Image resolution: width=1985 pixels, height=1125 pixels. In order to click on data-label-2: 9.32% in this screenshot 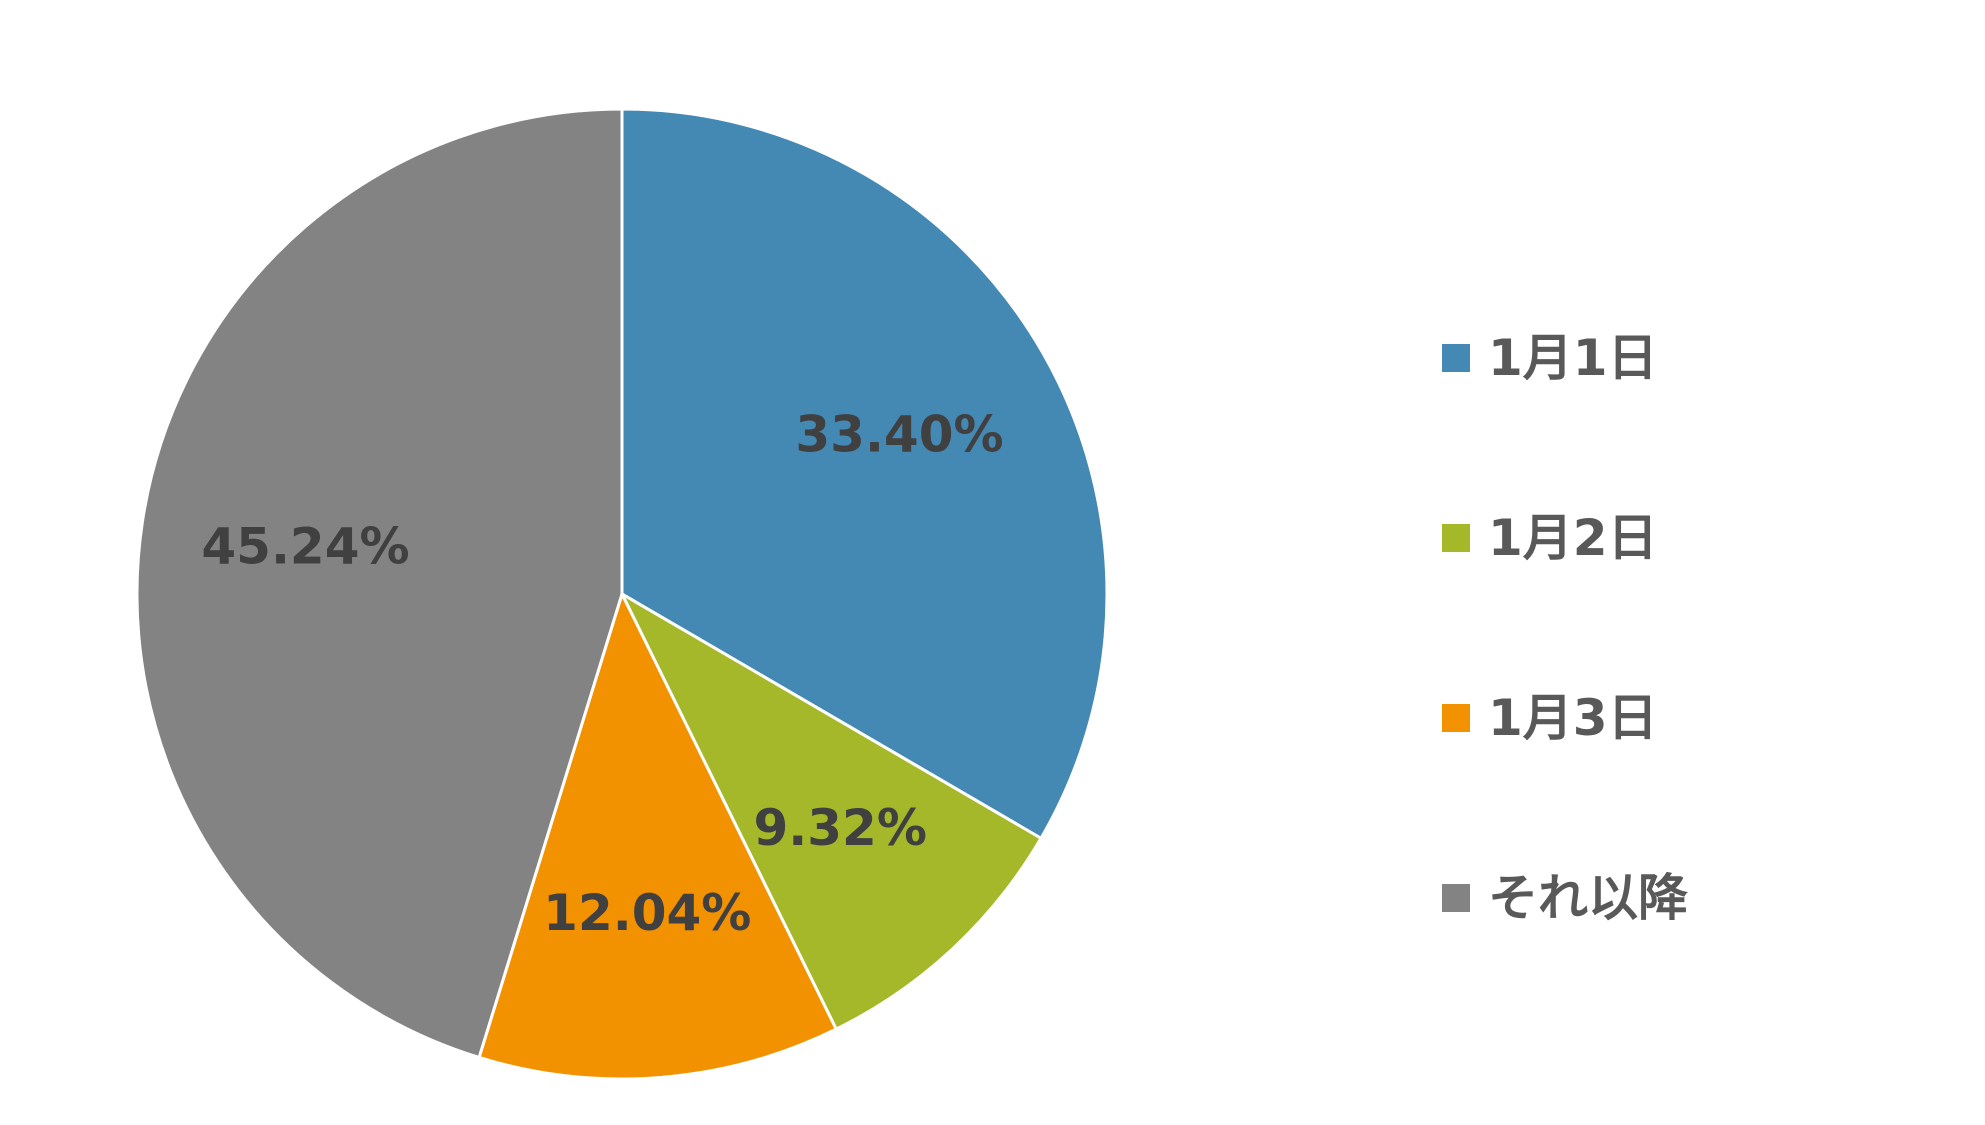, I will do `click(839, 828)`.